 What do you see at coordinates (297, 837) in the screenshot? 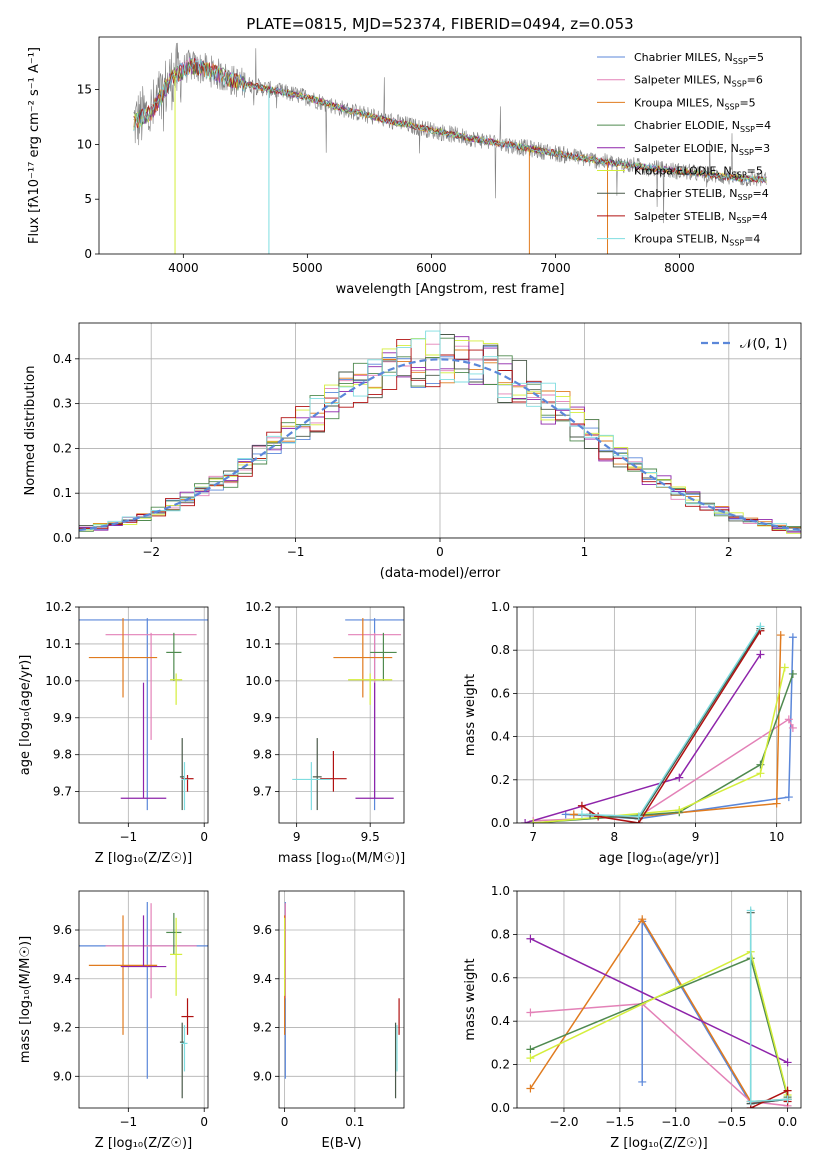
I see `x-tick-label: 9` at bounding box center [297, 837].